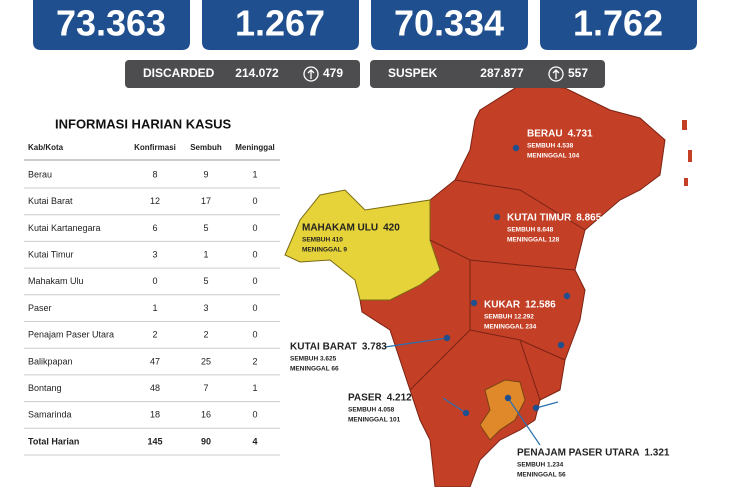  Describe the element at coordinates (594, 402) in the screenshot. I see `region-name: BALIKPAPAN` at that location.